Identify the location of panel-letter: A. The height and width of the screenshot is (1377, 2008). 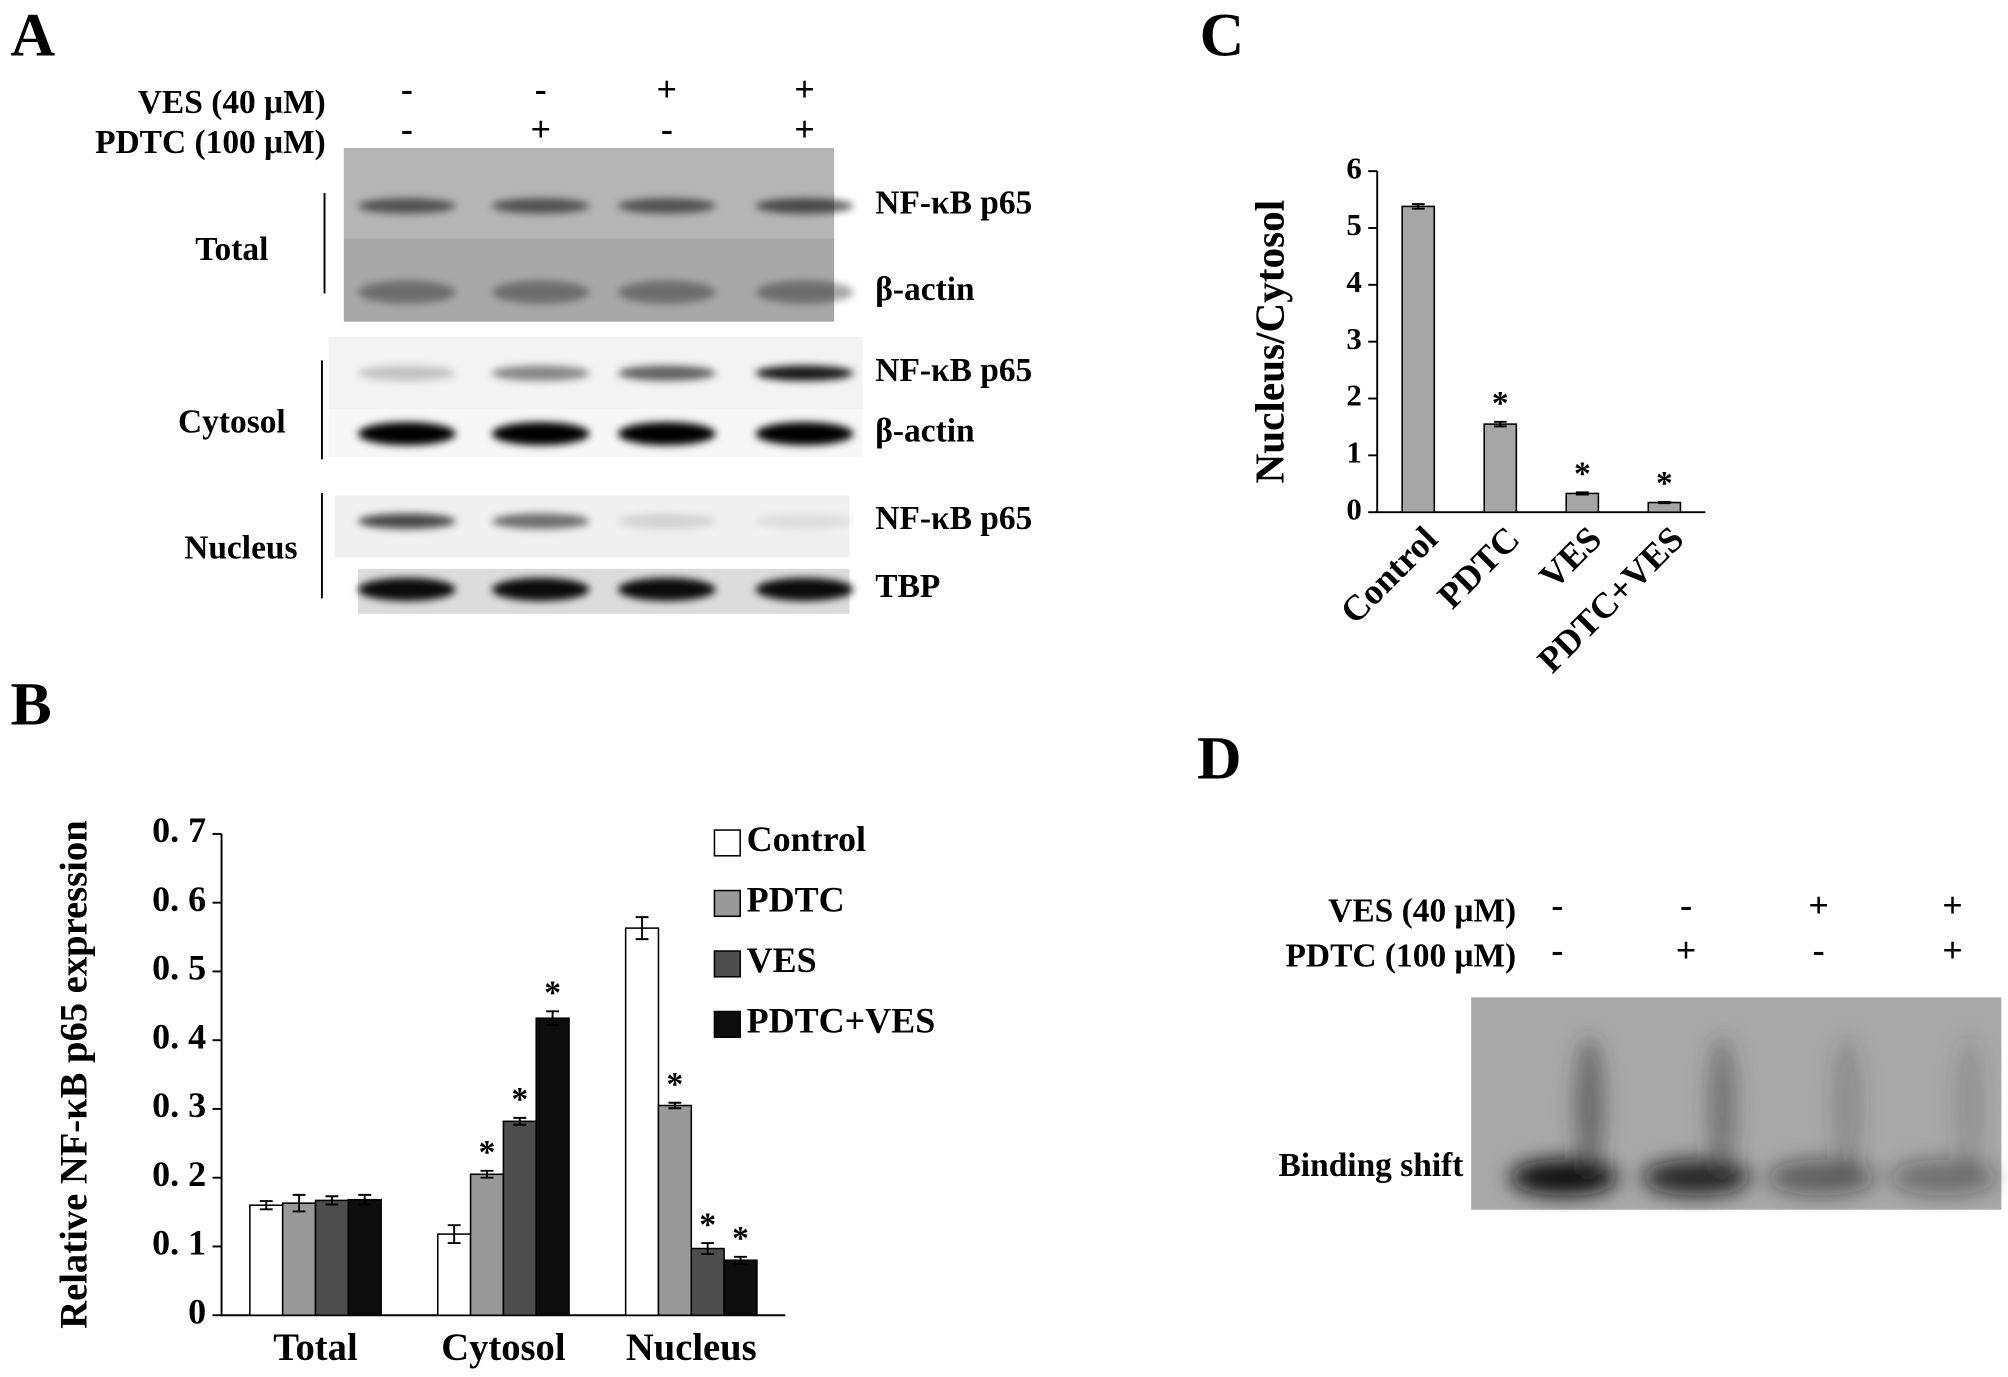
(33, 35).